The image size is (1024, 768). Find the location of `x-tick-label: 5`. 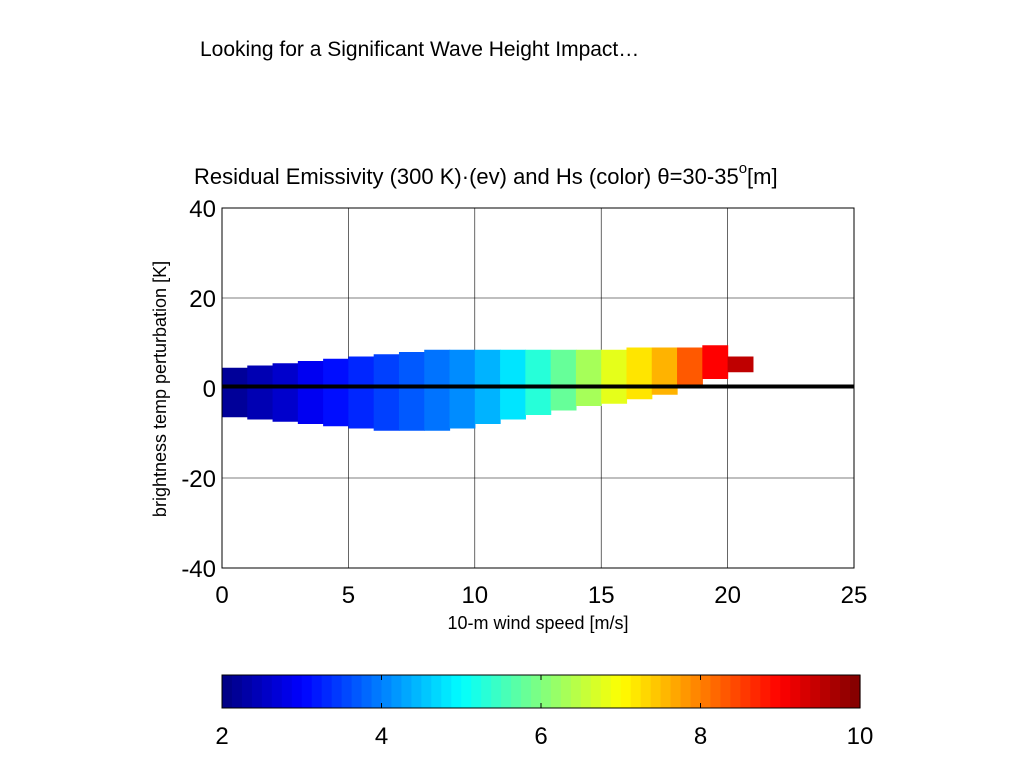

x-tick-label: 5 is located at coordinates (348, 595).